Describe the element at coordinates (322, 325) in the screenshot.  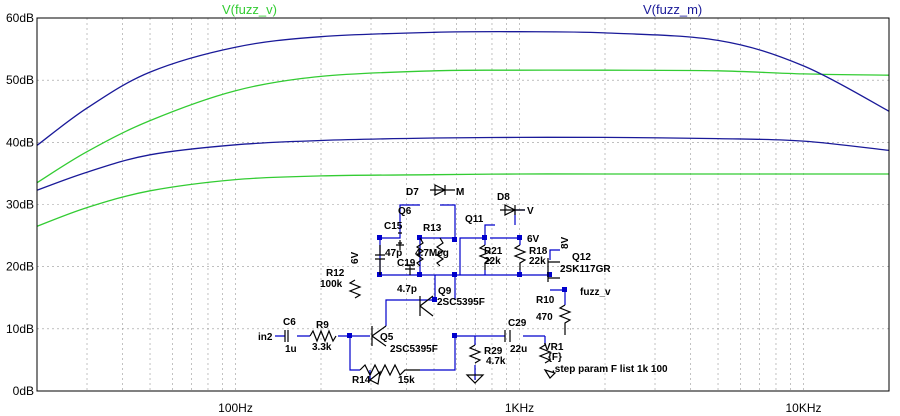
I see `r9-ref: R9` at that location.